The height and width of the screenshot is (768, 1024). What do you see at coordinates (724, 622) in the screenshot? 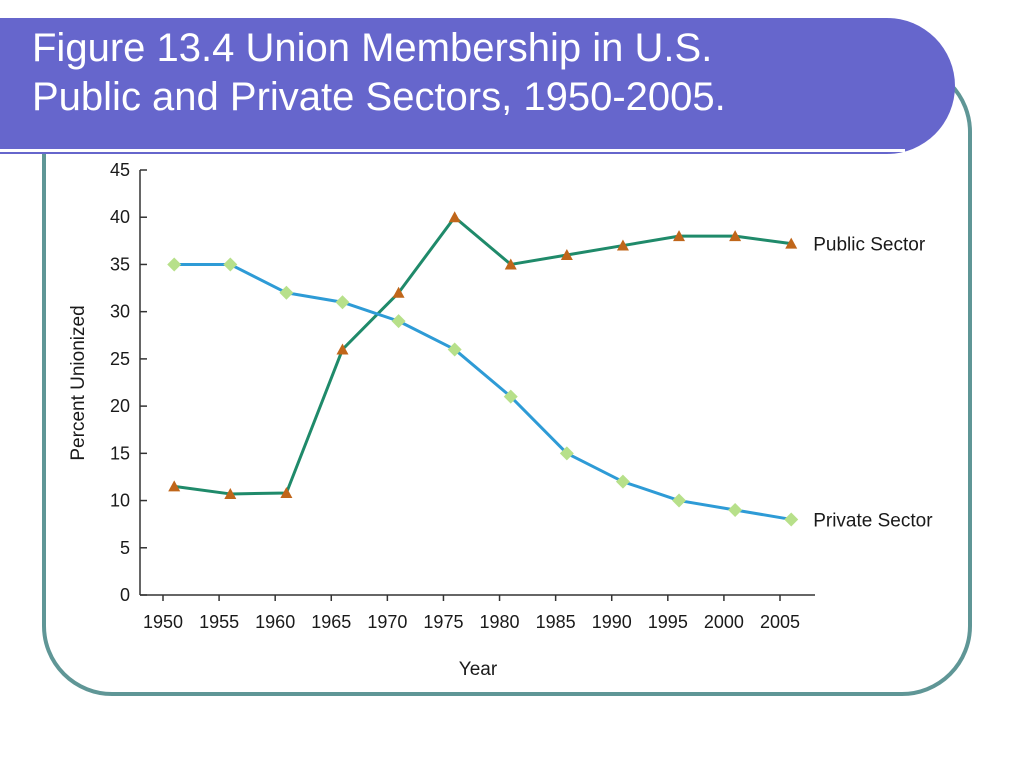
I see `x-tick-label: 2000` at bounding box center [724, 622].